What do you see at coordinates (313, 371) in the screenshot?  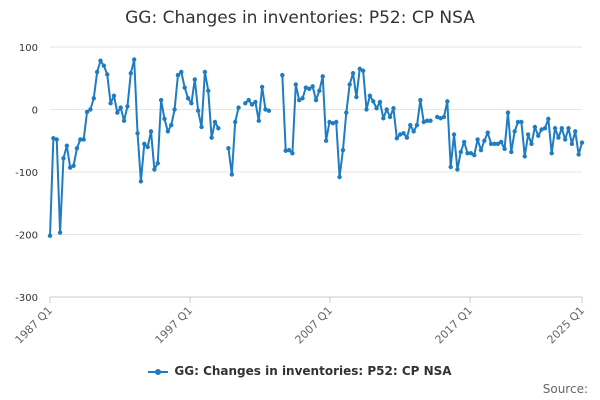 I see `legend-label: GG: Changes in inventories: P52: CP NSA` at bounding box center [313, 371].